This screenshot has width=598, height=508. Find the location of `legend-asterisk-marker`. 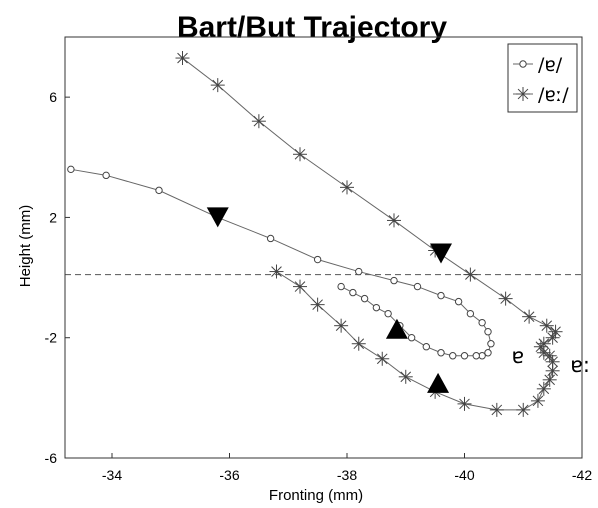

legend-asterisk-marker is located at coordinates (523, 94).